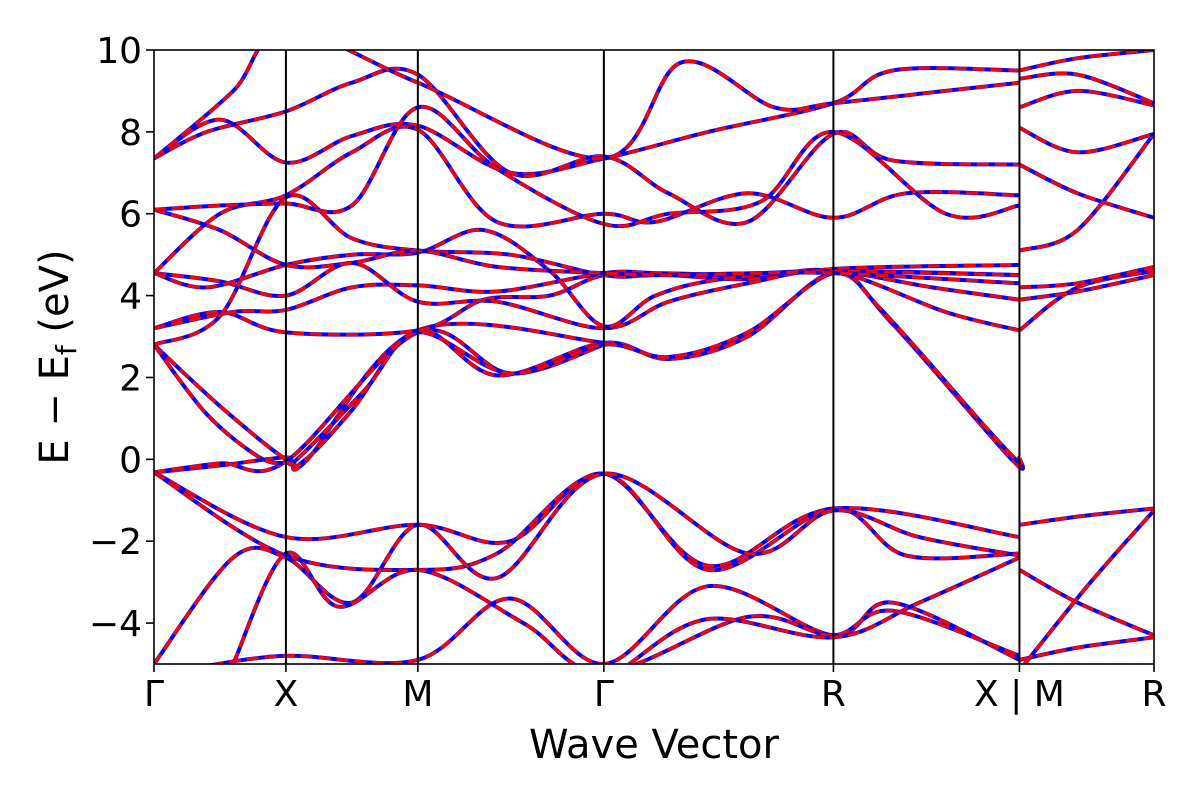 The image size is (1200, 800). I want to click on y-tick-label: 2, so click(130, 378).